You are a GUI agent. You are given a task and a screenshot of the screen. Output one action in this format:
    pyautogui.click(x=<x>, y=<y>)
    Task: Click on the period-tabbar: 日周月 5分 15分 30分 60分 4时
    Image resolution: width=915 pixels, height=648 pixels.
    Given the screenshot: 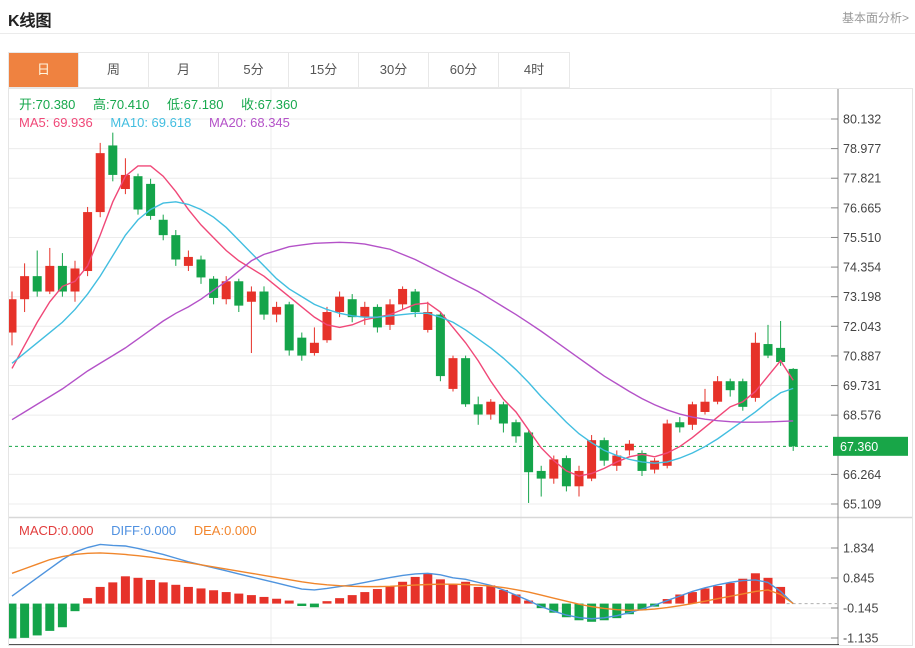 What is the action you would take?
    pyautogui.click(x=289, y=70)
    